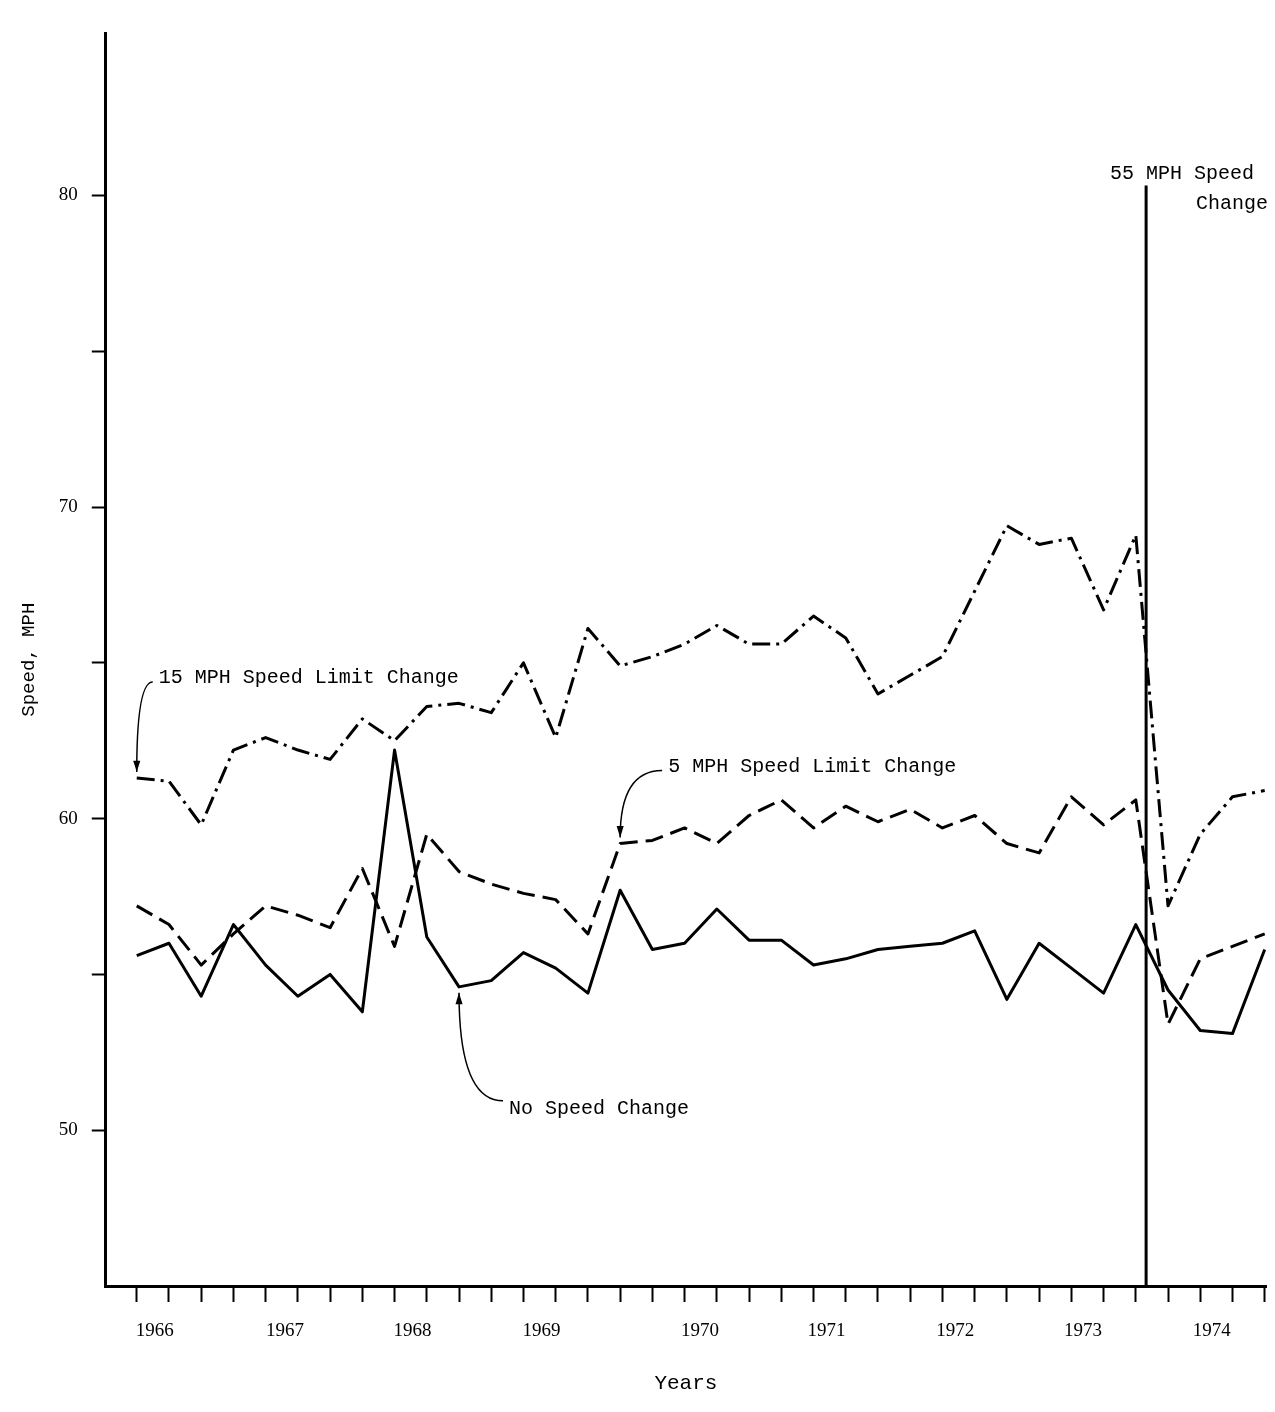 The width and height of the screenshot is (1275, 1412). I want to click on x-tick-label: 1967, so click(284, 1330).